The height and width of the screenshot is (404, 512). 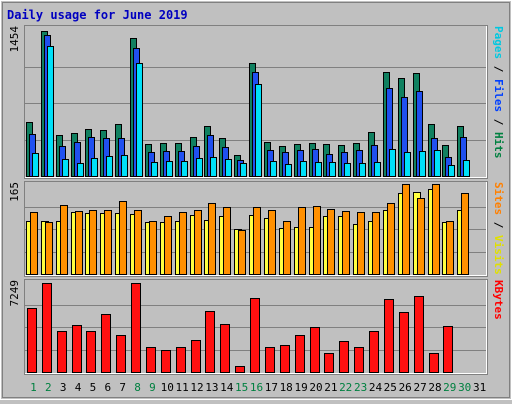 What do you see at coordinates (137, 387) in the screenshot?
I see `x-tick-label: 8` at bounding box center [137, 387].